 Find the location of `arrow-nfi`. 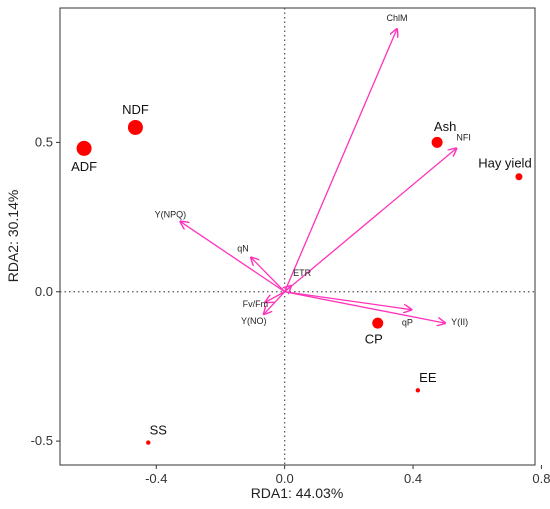

arrow-nfi is located at coordinates (370, 220).